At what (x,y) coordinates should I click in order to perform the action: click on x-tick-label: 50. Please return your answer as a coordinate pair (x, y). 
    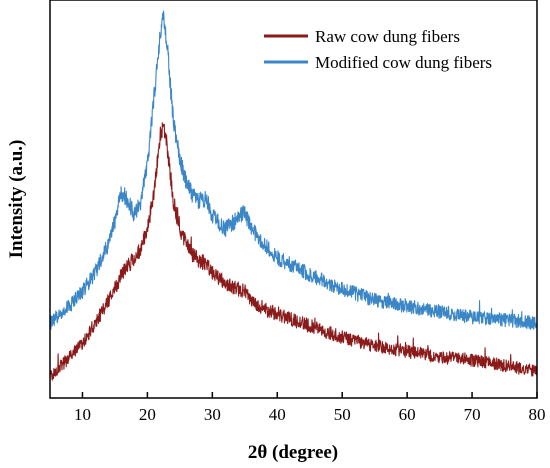
    Looking at the image, I should click on (342, 414).